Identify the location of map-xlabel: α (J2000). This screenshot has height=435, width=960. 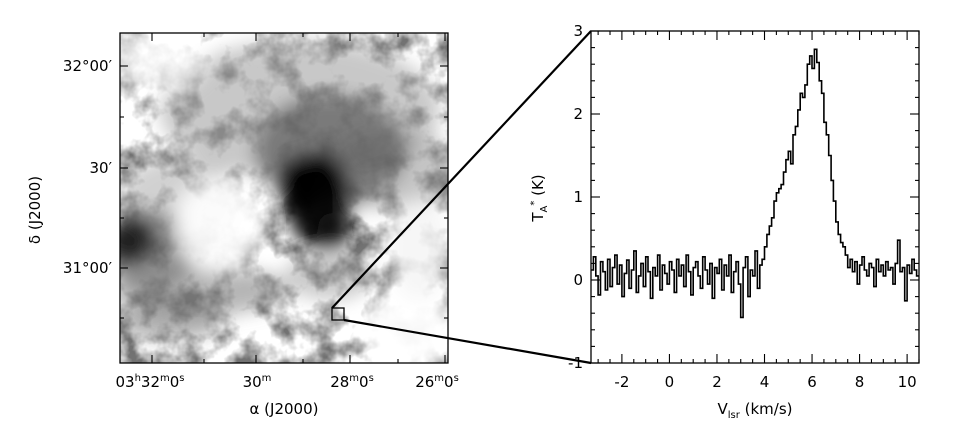
(284, 409).